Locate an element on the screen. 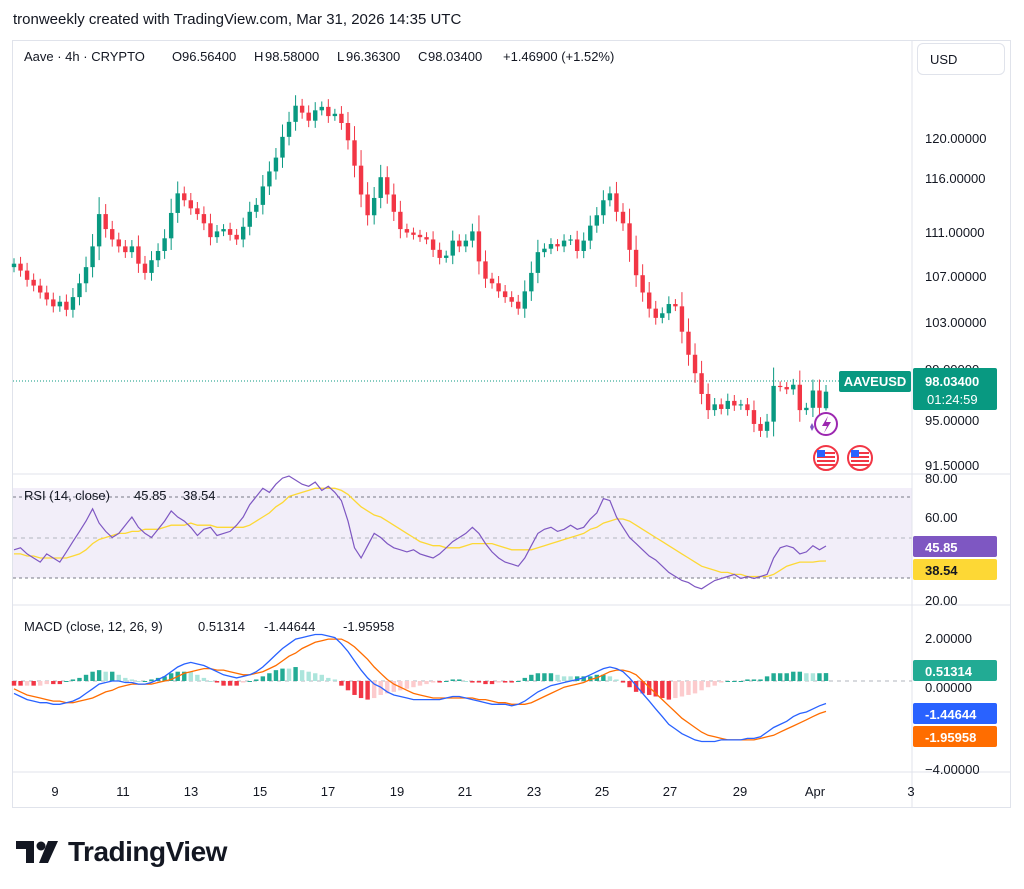  ticker-tag: AAVEUSD is located at coordinates (875, 381).